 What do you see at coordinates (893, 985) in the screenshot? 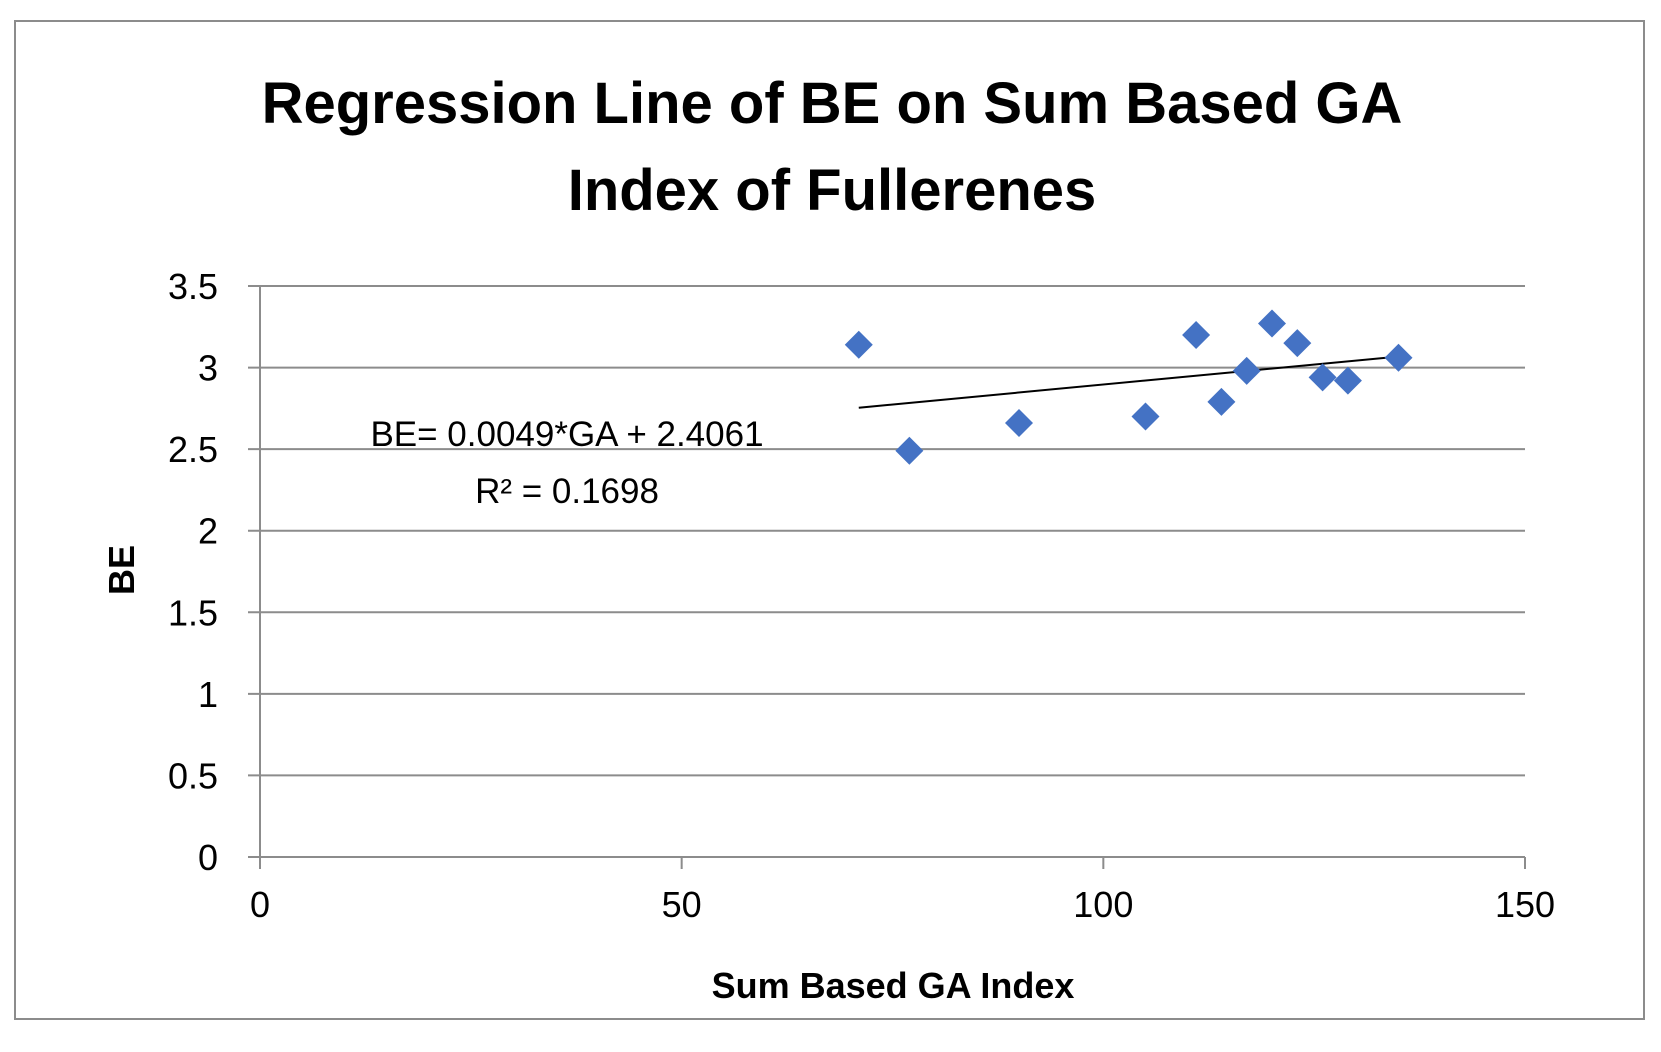
I see `x-axis-label: Sum Based GA Index` at bounding box center [893, 985].